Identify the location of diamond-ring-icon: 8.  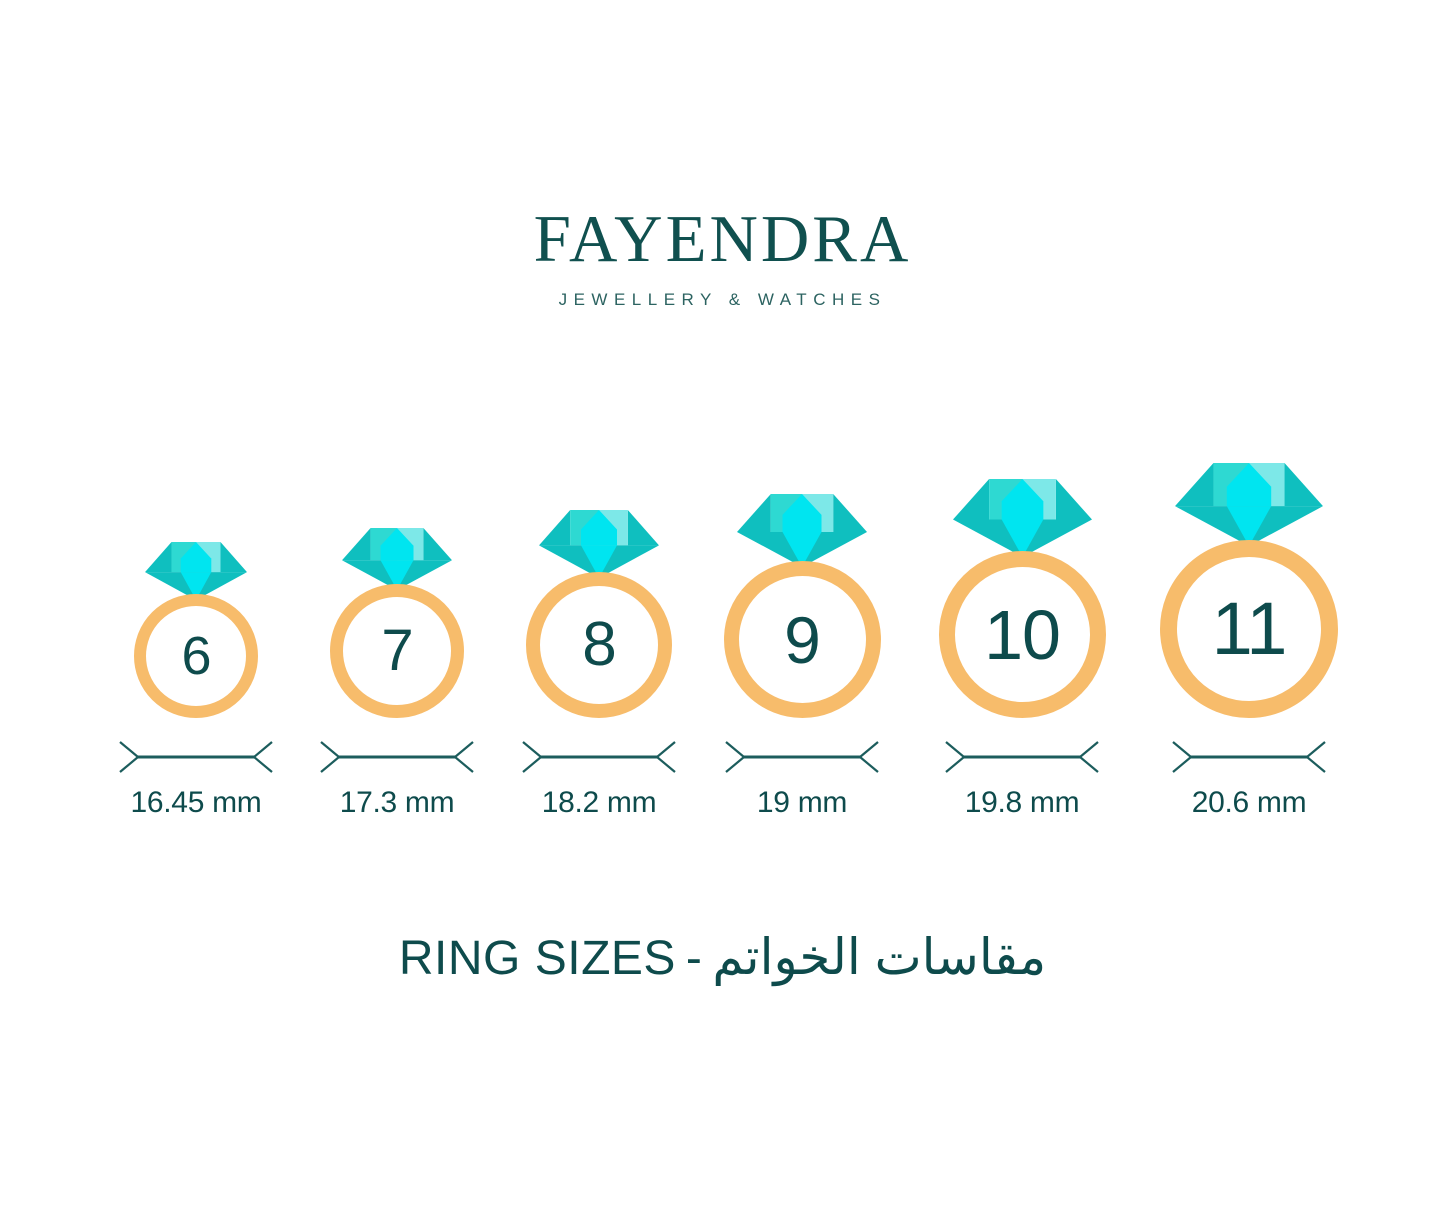
(599, 614).